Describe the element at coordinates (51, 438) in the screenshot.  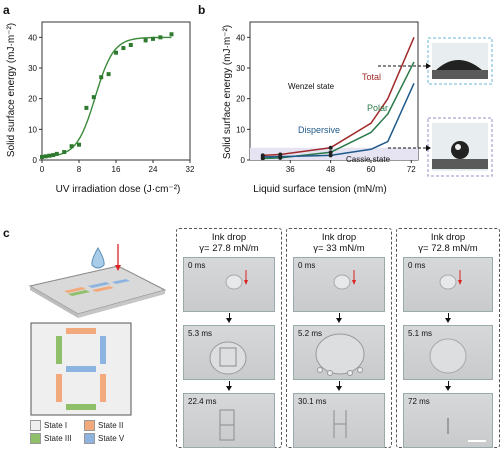
I see `legend-state-iii: State III` at that location.